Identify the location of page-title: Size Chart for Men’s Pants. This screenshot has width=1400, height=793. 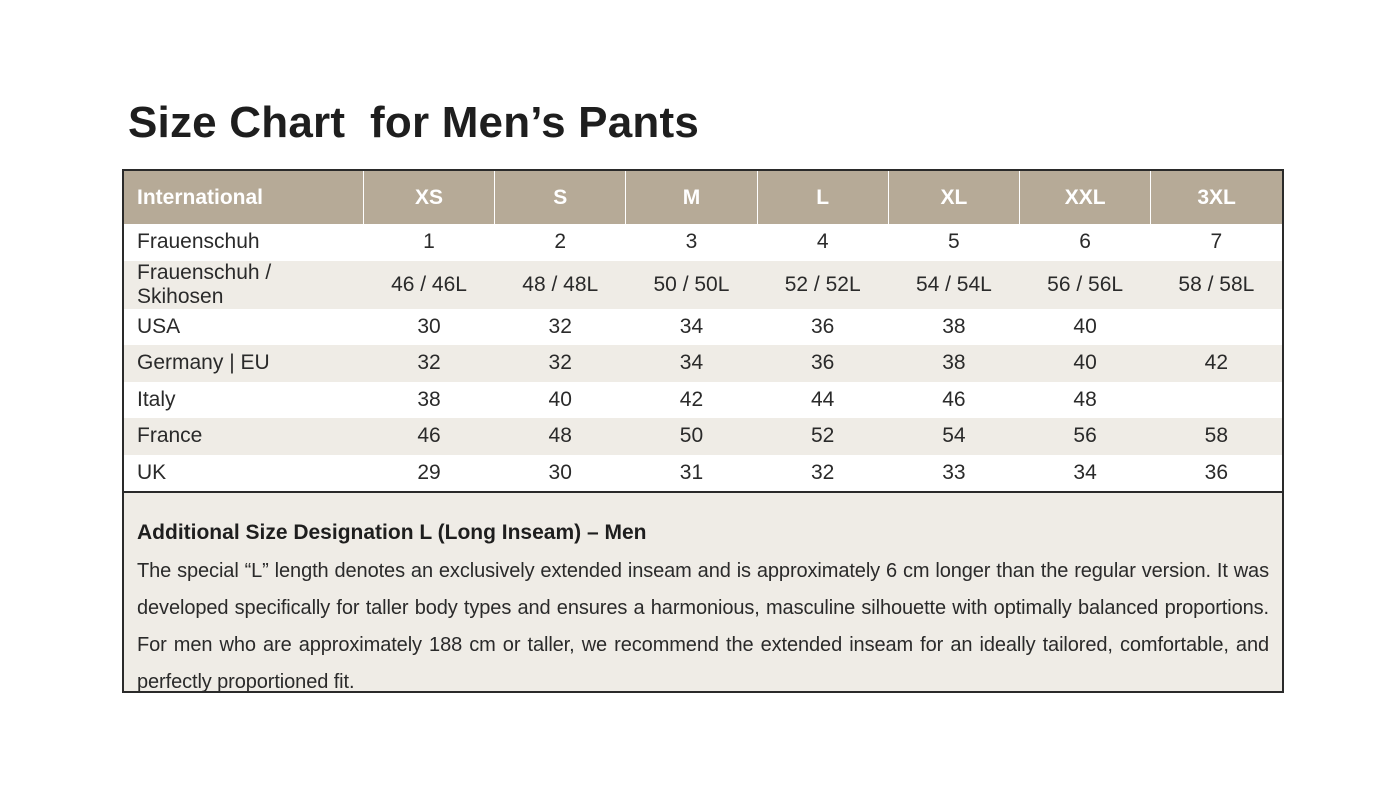
(413, 122).